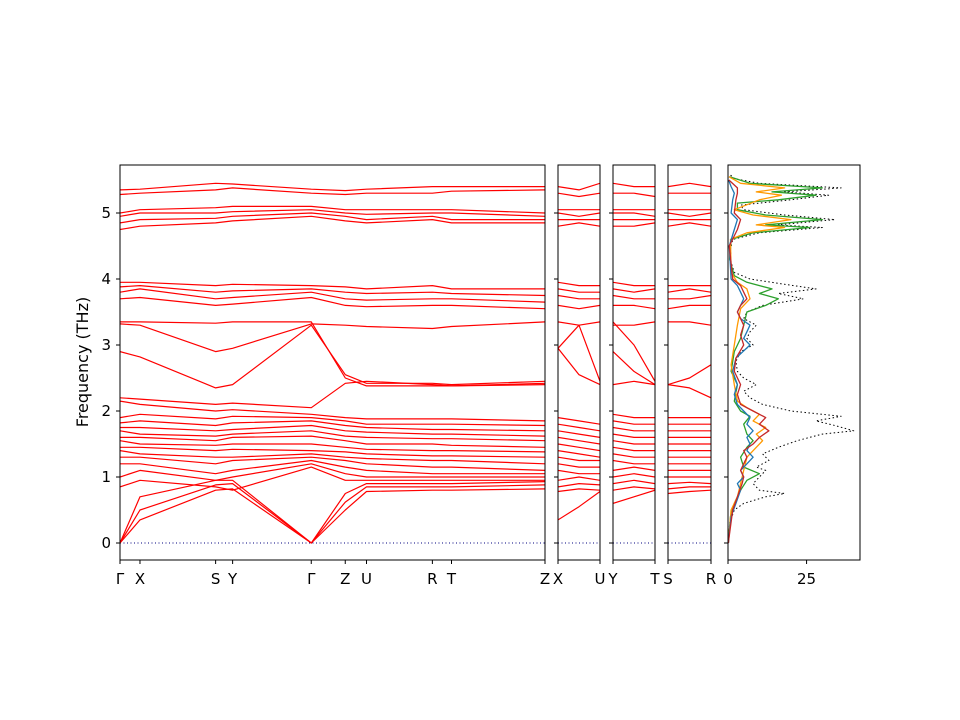 This screenshot has width=960, height=720. Describe the element at coordinates (106, 411) in the screenshot. I see `y-tick-label: 2` at that location.